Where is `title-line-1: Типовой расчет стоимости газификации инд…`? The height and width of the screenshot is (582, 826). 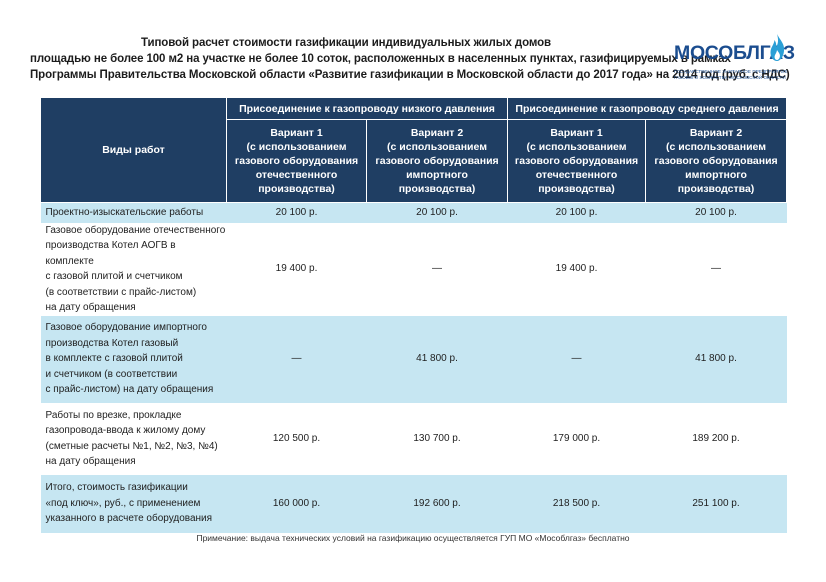
title-line-1: Типовой расчет стоимости газификации инд… is located at coordinates (346, 43).